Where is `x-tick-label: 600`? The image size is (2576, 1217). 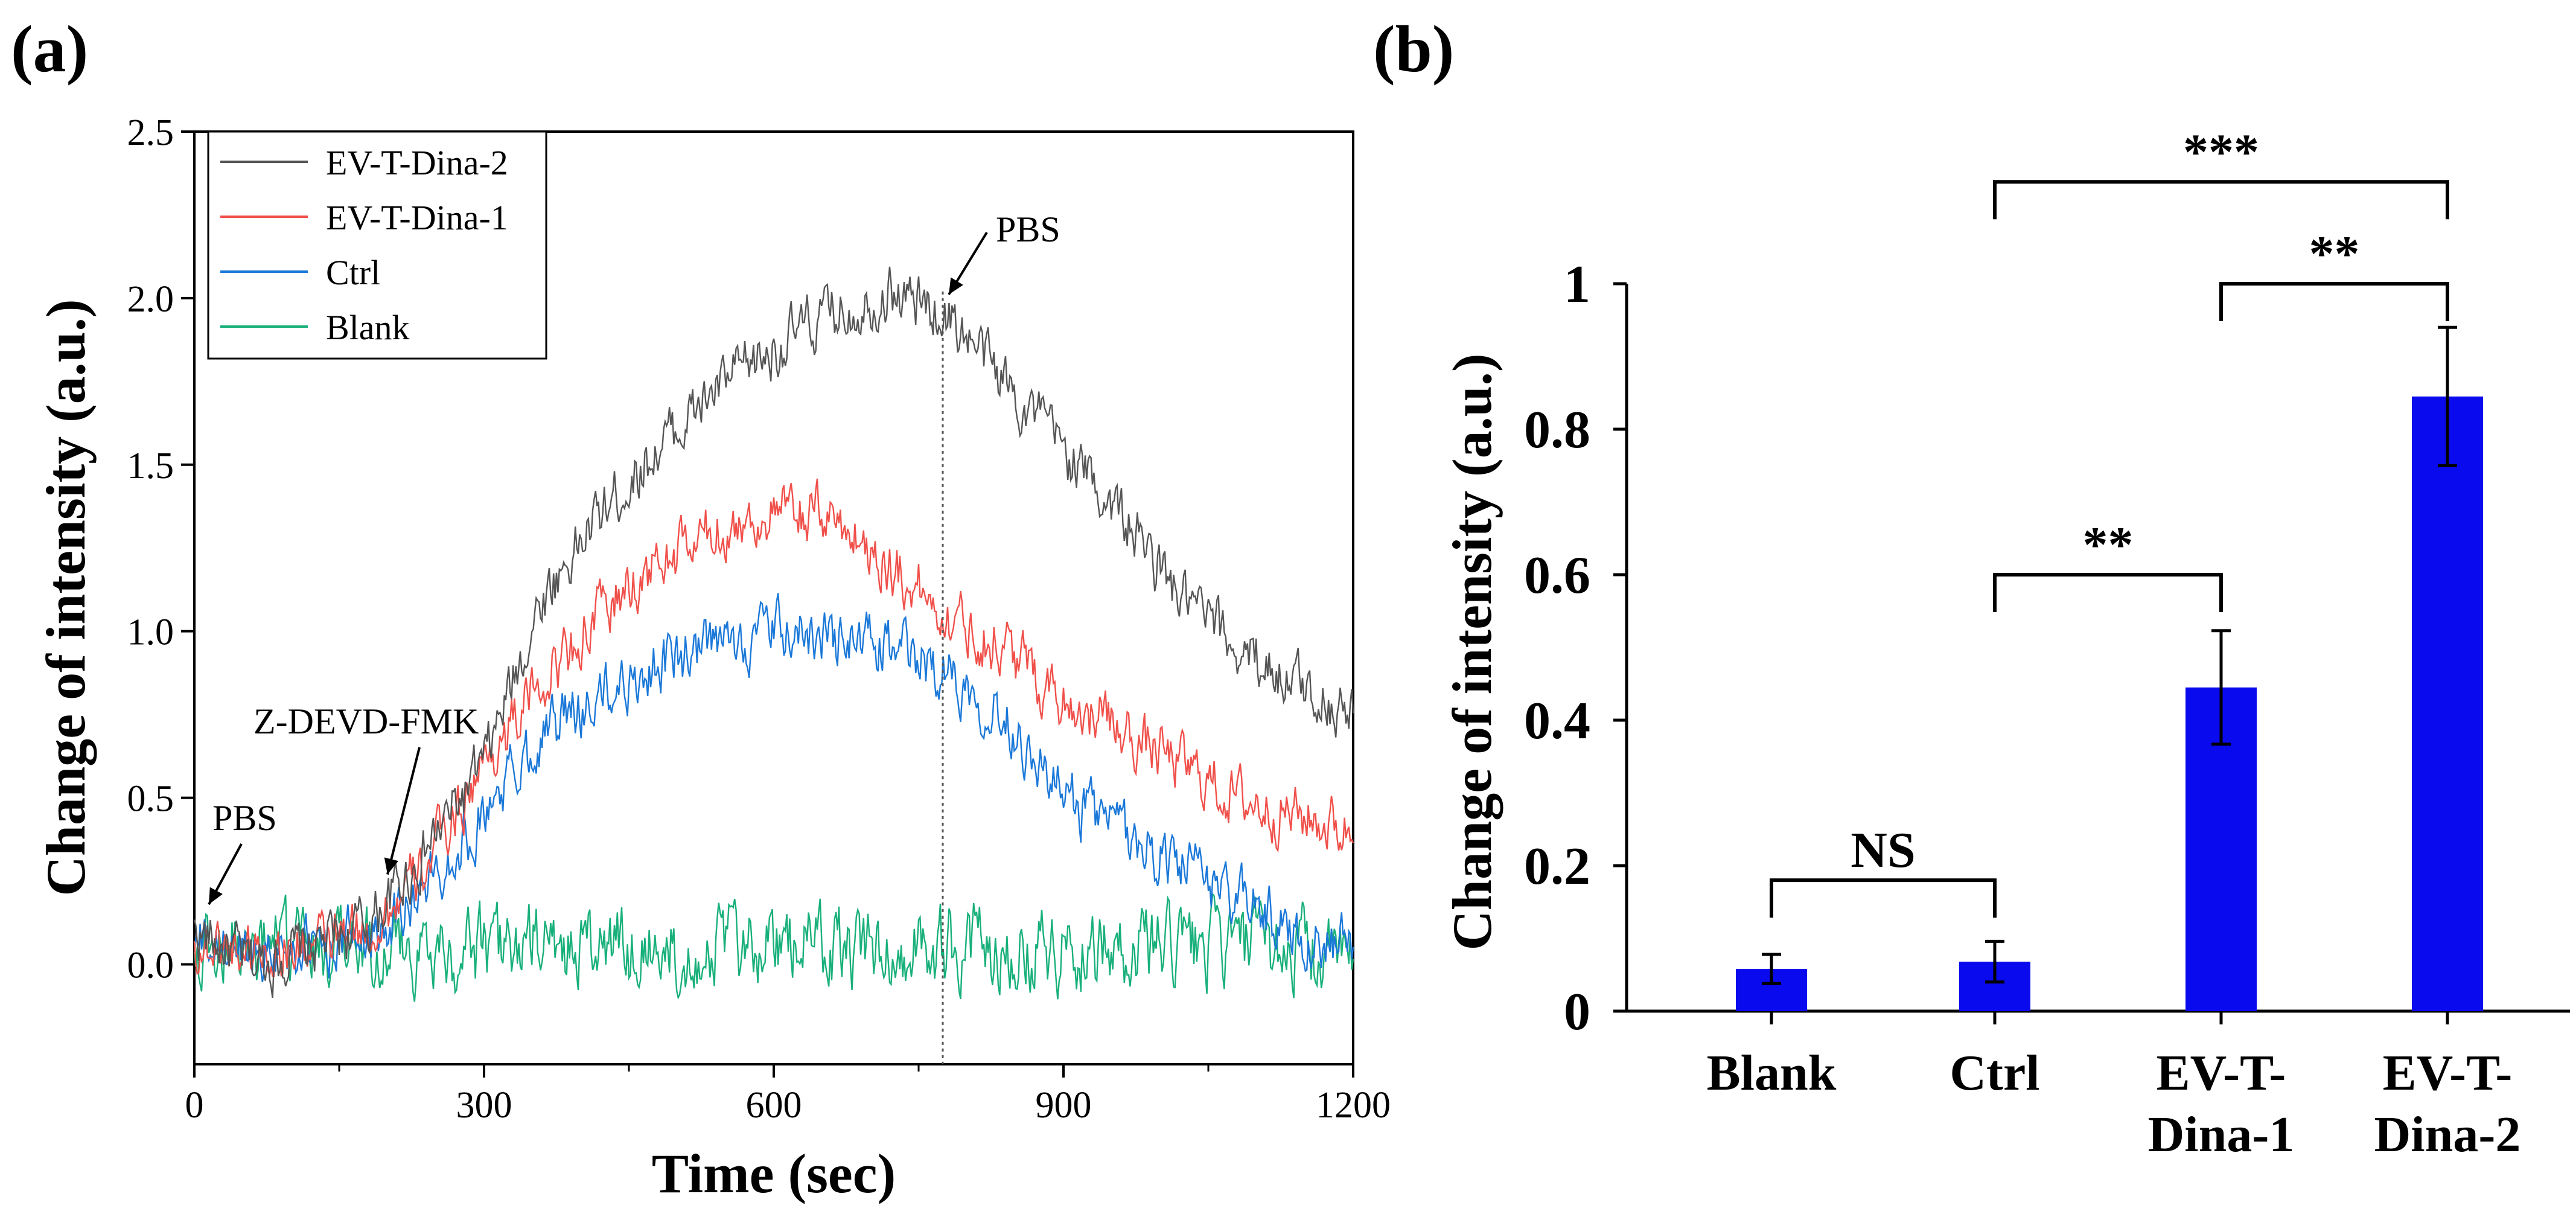 x-tick-label: 600 is located at coordinates (774, 1105).